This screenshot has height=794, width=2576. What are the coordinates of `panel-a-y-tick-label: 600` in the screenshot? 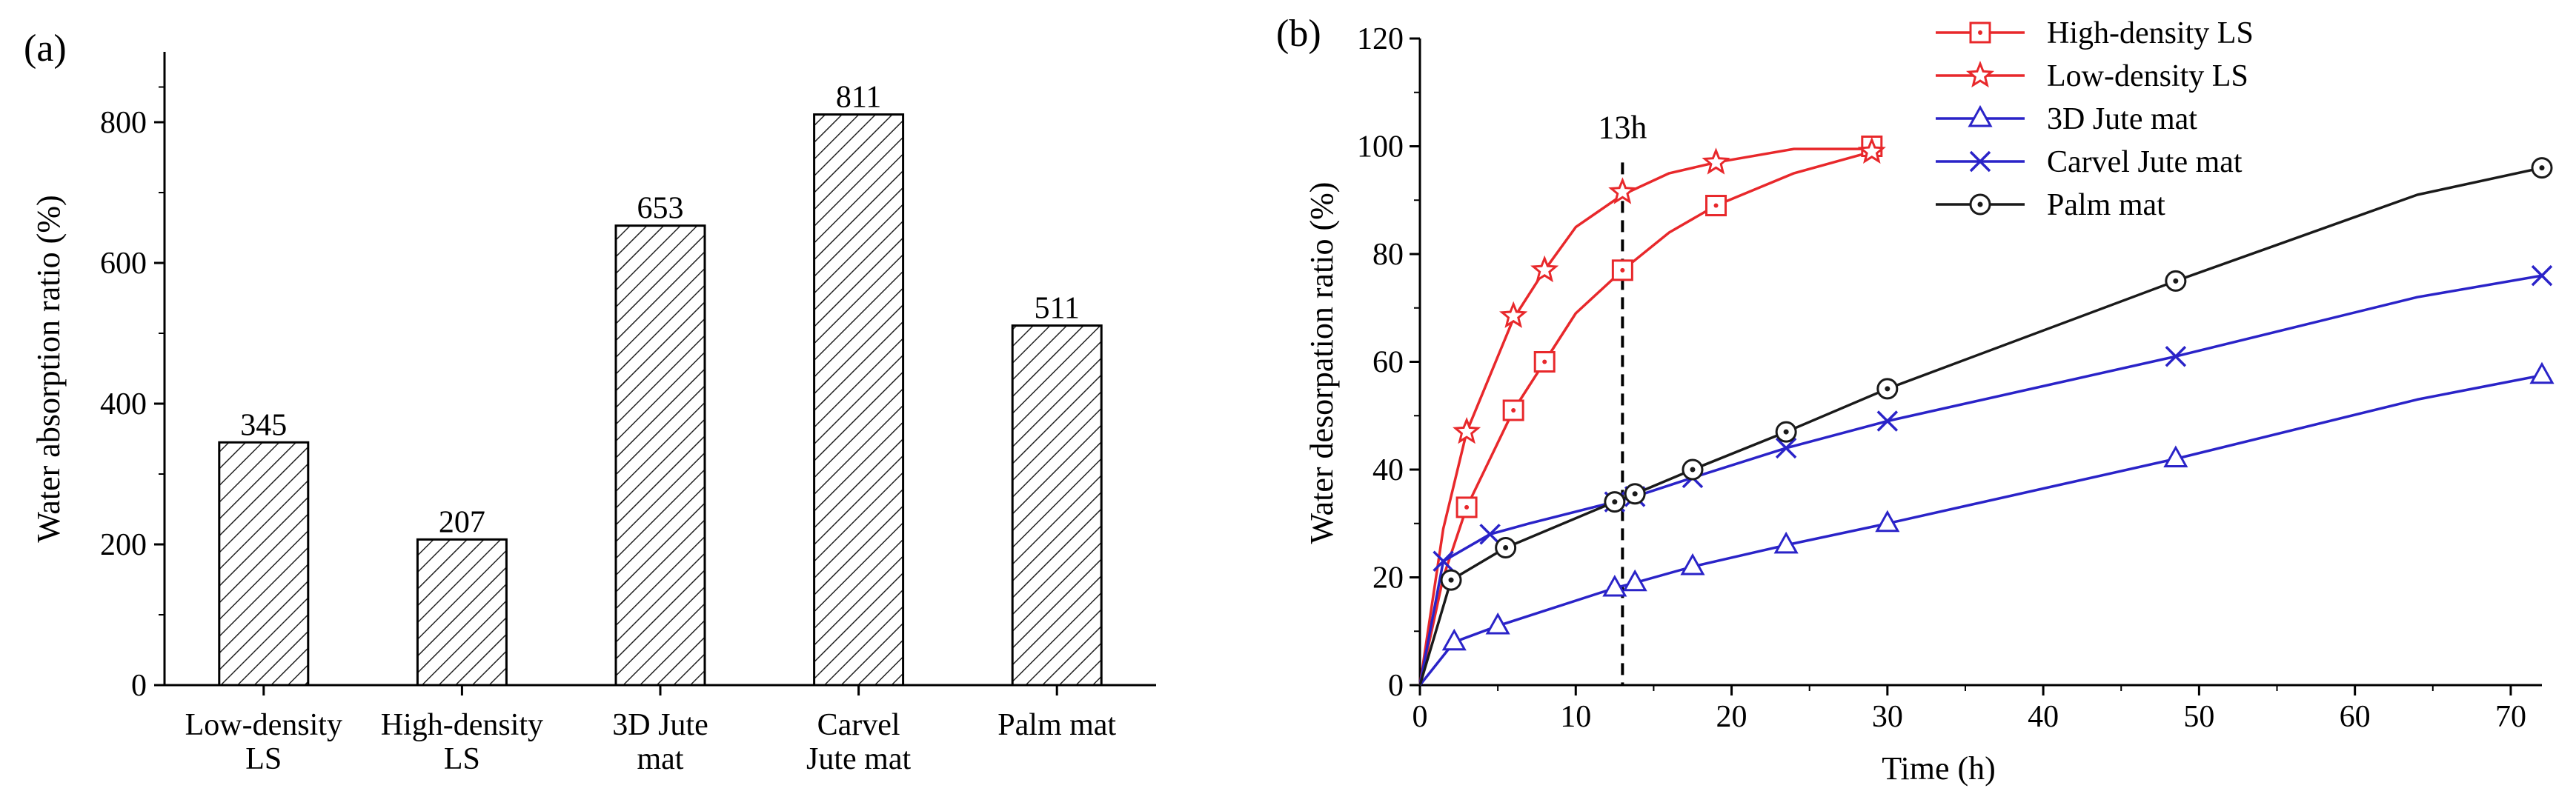 It's located at (123, 264).